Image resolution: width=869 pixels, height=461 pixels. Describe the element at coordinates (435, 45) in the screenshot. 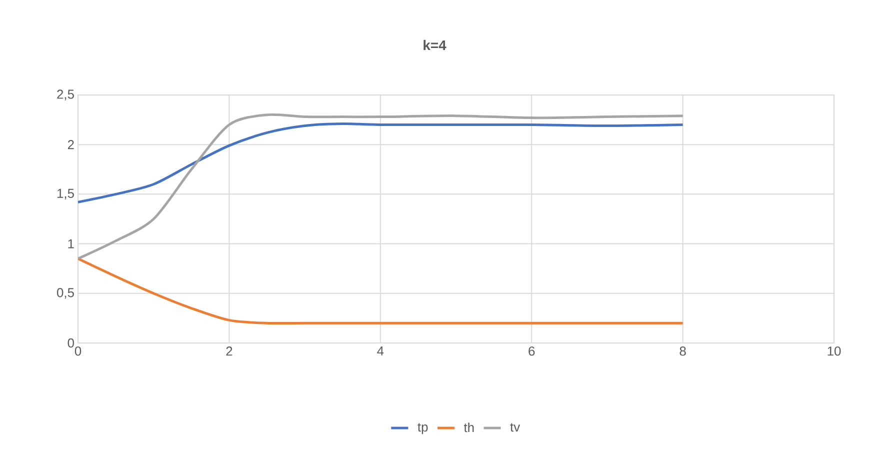

I see `chart-title: k=4` at that location.